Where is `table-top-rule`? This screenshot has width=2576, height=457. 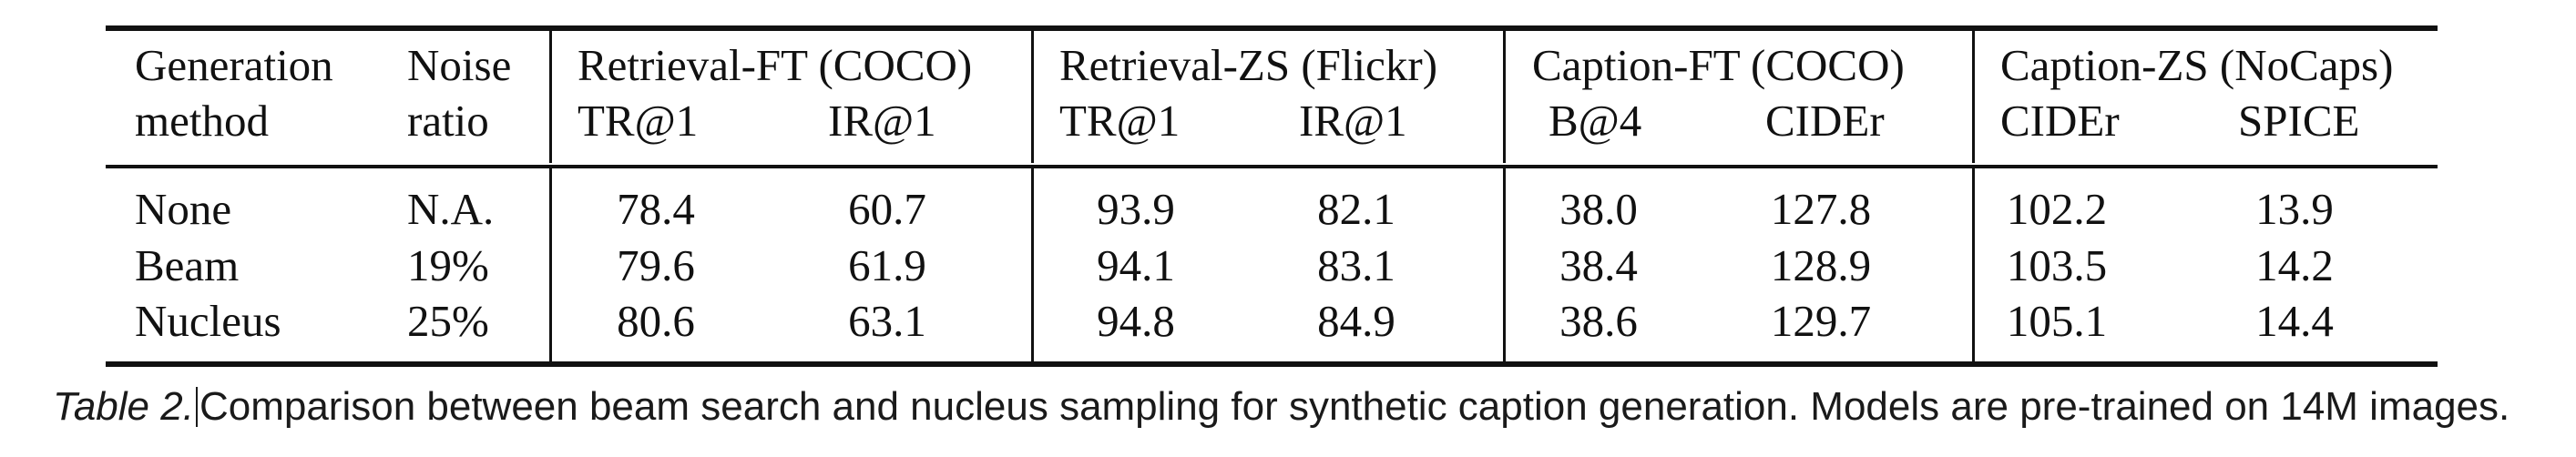 table-top-rule is located at coordinates (1272, 28).